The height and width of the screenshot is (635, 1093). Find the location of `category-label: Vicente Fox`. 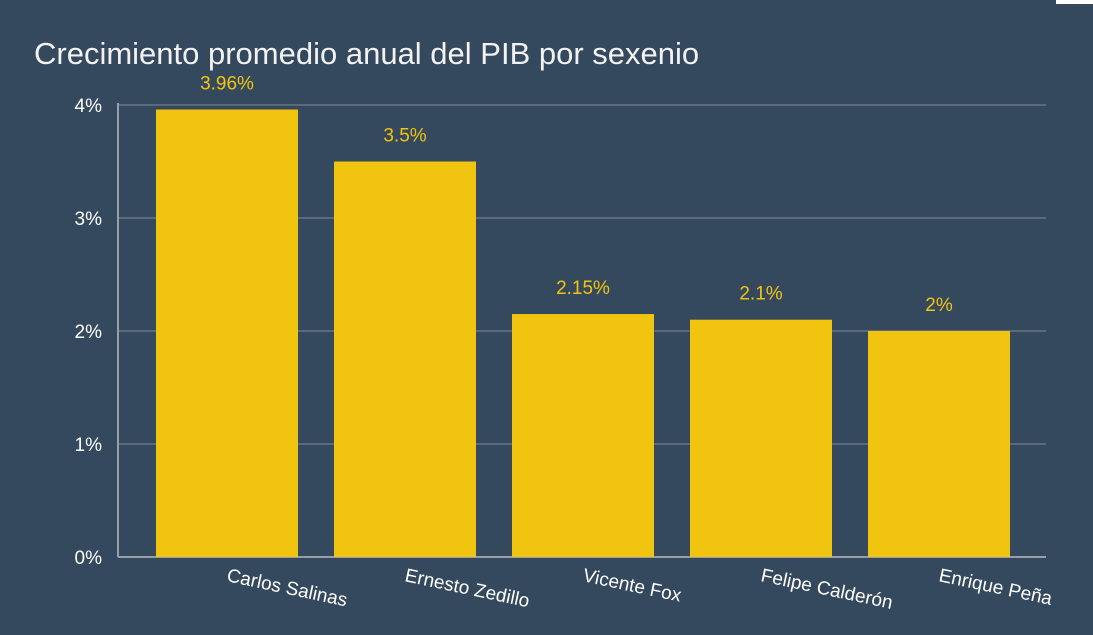

category-label: Vicente Fox is located at coordinates (632, 585).